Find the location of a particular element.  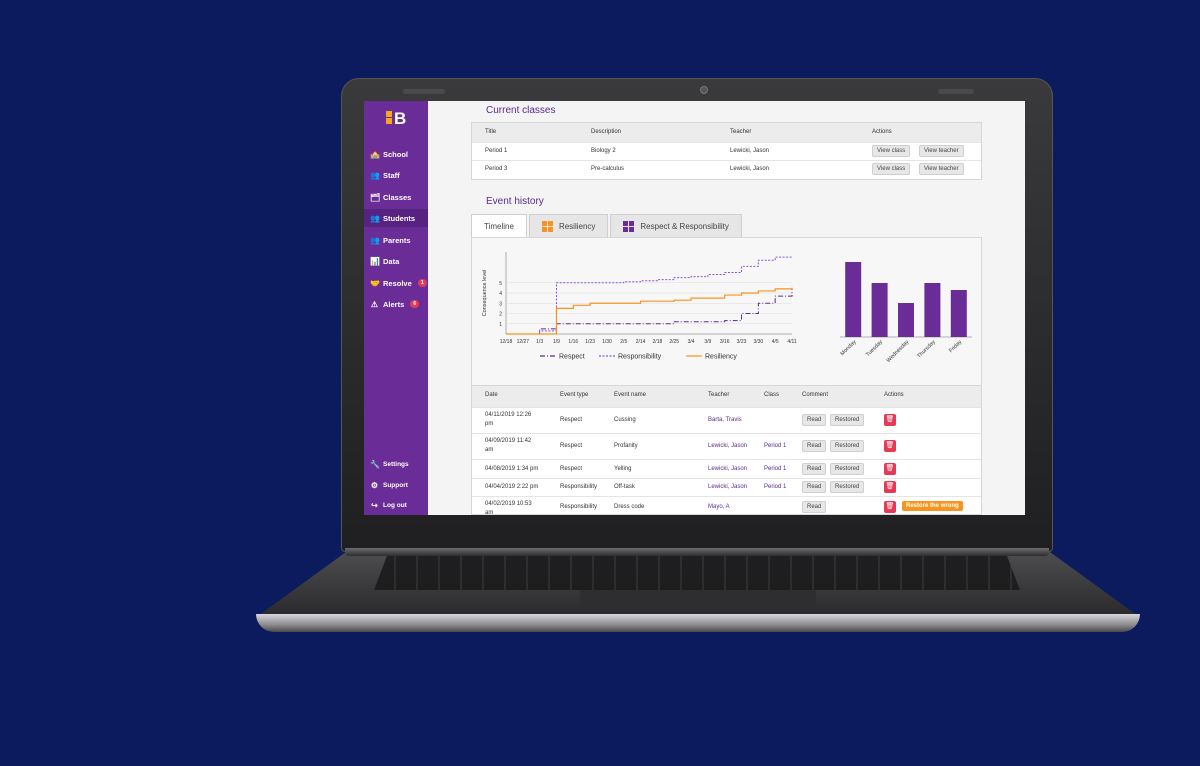

legend-label: Responsibility is located at coordinates (640, 357).